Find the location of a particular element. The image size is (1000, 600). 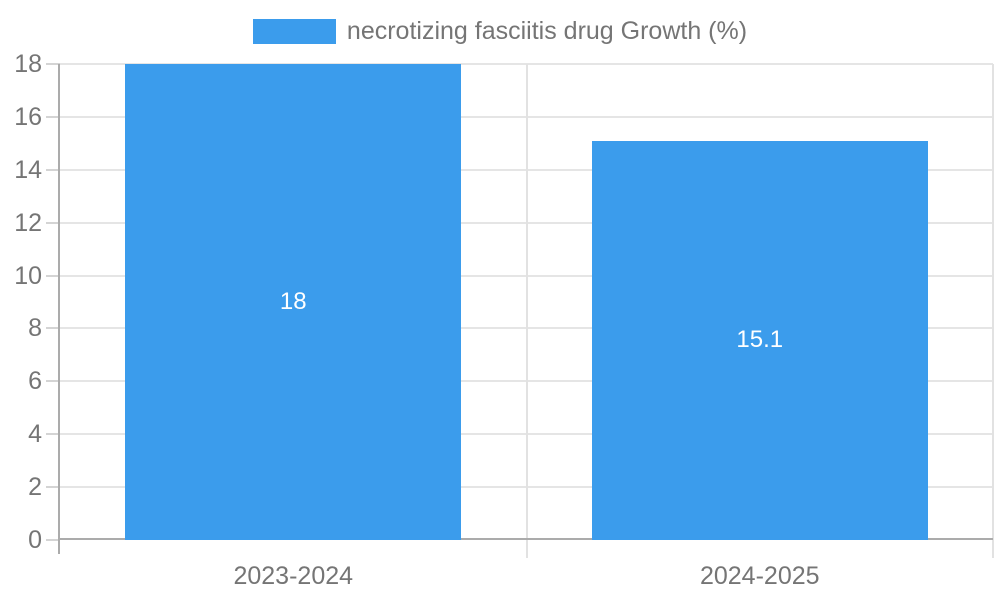

legend: necrotizing fasciitis drug Growth (%) is located at coordinates (500, 31).